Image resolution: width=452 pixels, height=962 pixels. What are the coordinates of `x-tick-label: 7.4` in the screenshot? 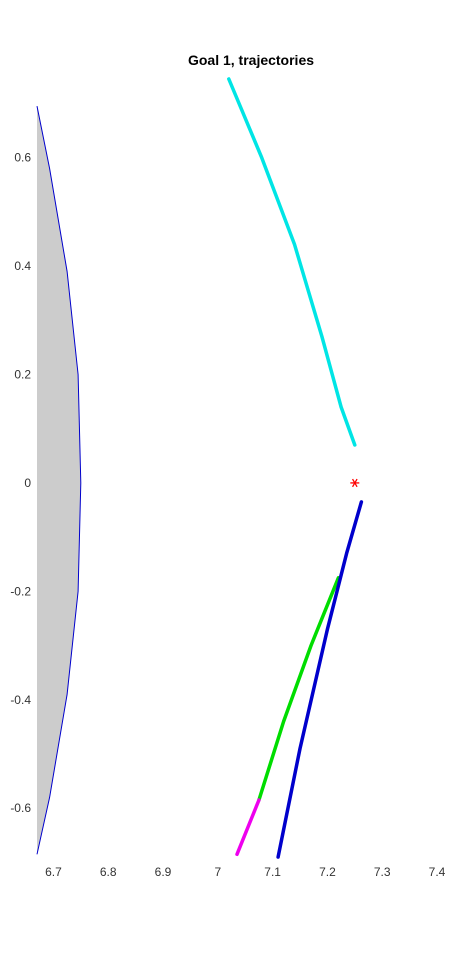 It's located at (437, 872).